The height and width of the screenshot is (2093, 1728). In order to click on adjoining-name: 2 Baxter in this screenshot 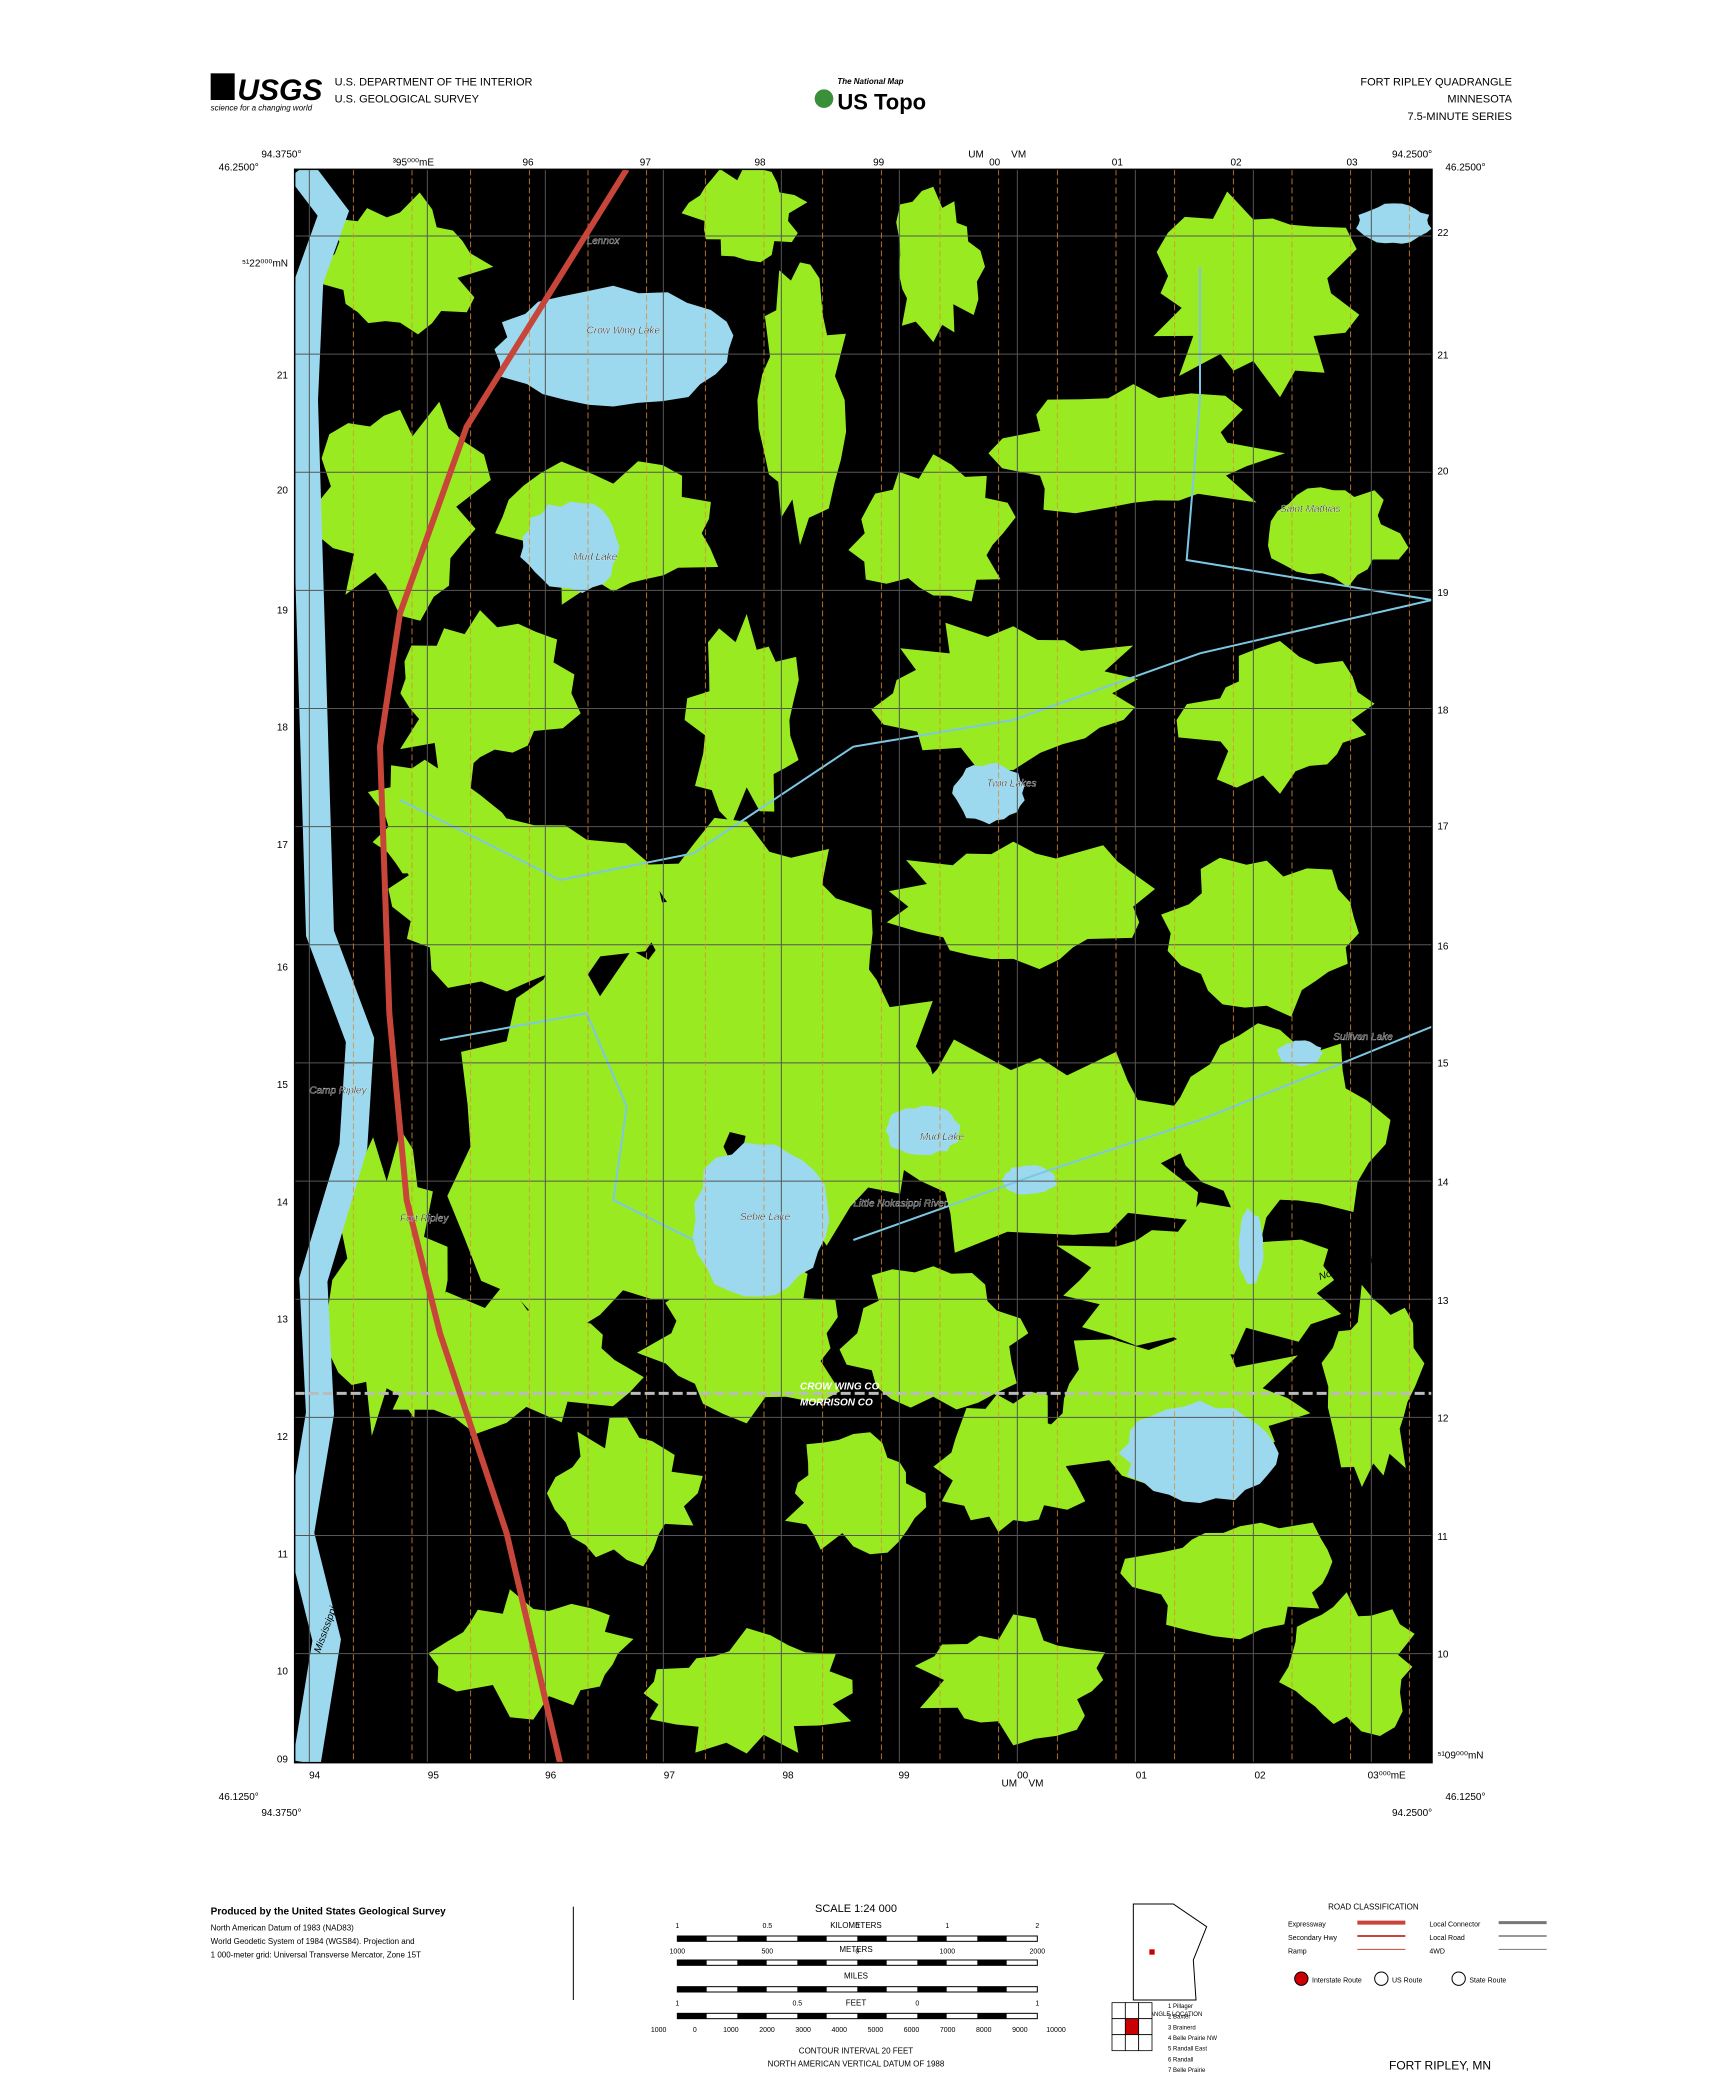, I will do `click(1179, 2018)`.